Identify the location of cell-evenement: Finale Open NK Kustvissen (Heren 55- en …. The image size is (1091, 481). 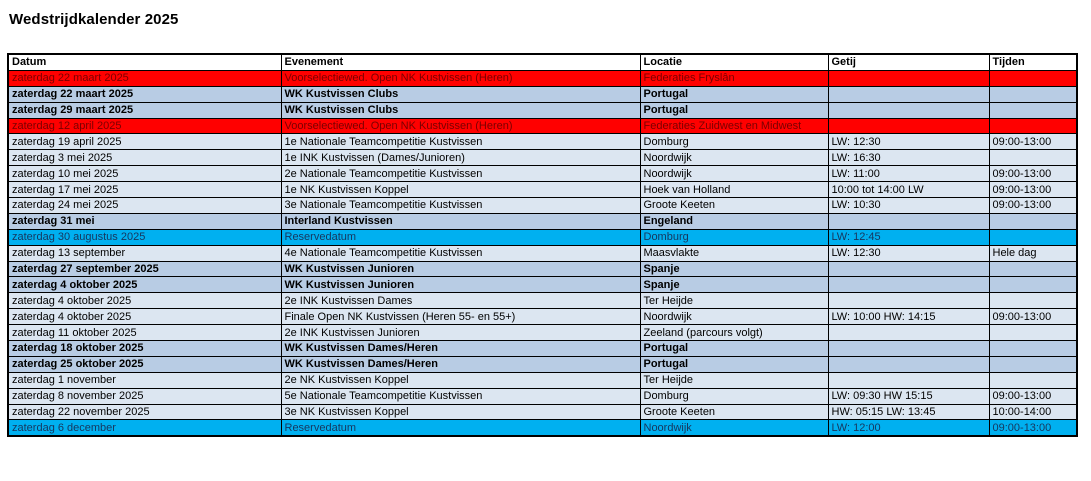
(460, 317).